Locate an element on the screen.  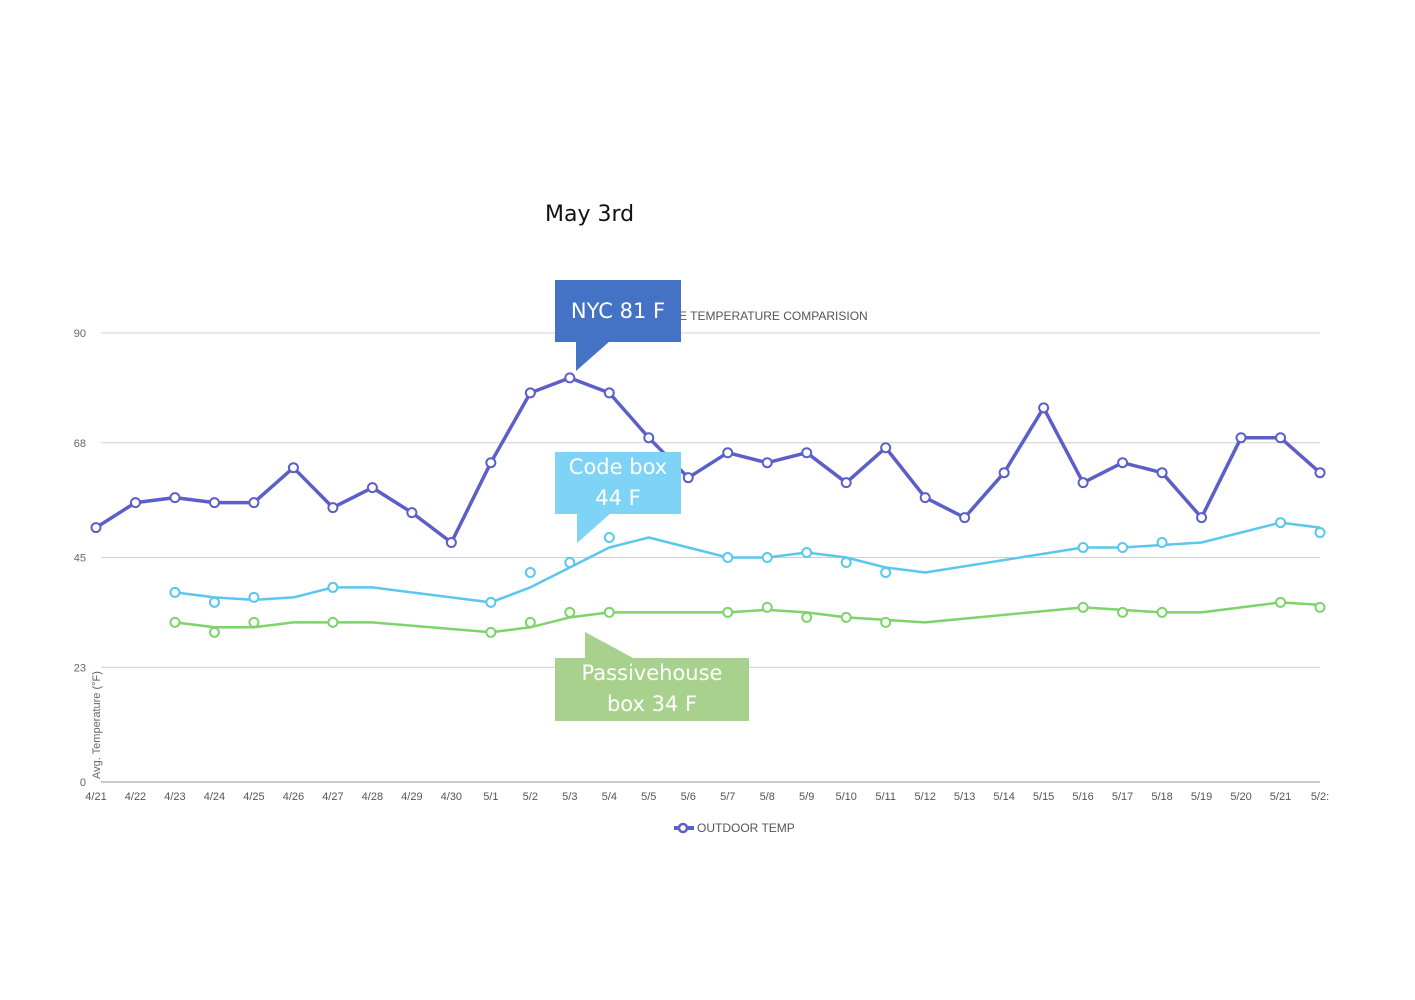
x-tick-15: 5/6 is located at coordinates (688, 797).